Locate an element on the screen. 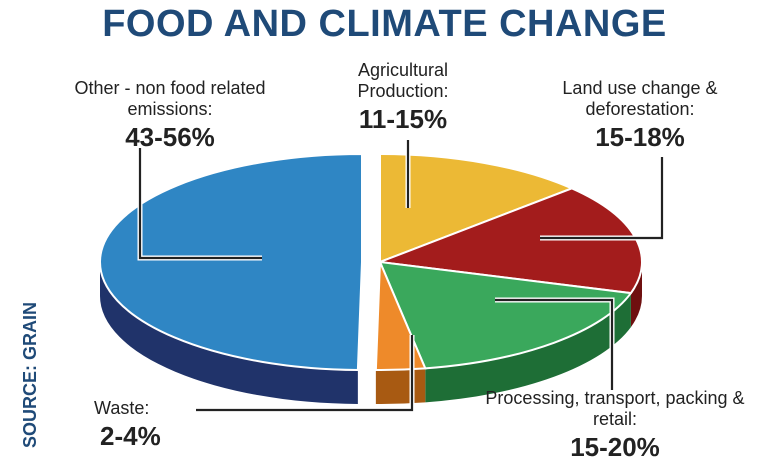 This screenshot has width=769, height=463. slice-label-other-name: Other - non food related emissions: is located at coordinates (170, 98).